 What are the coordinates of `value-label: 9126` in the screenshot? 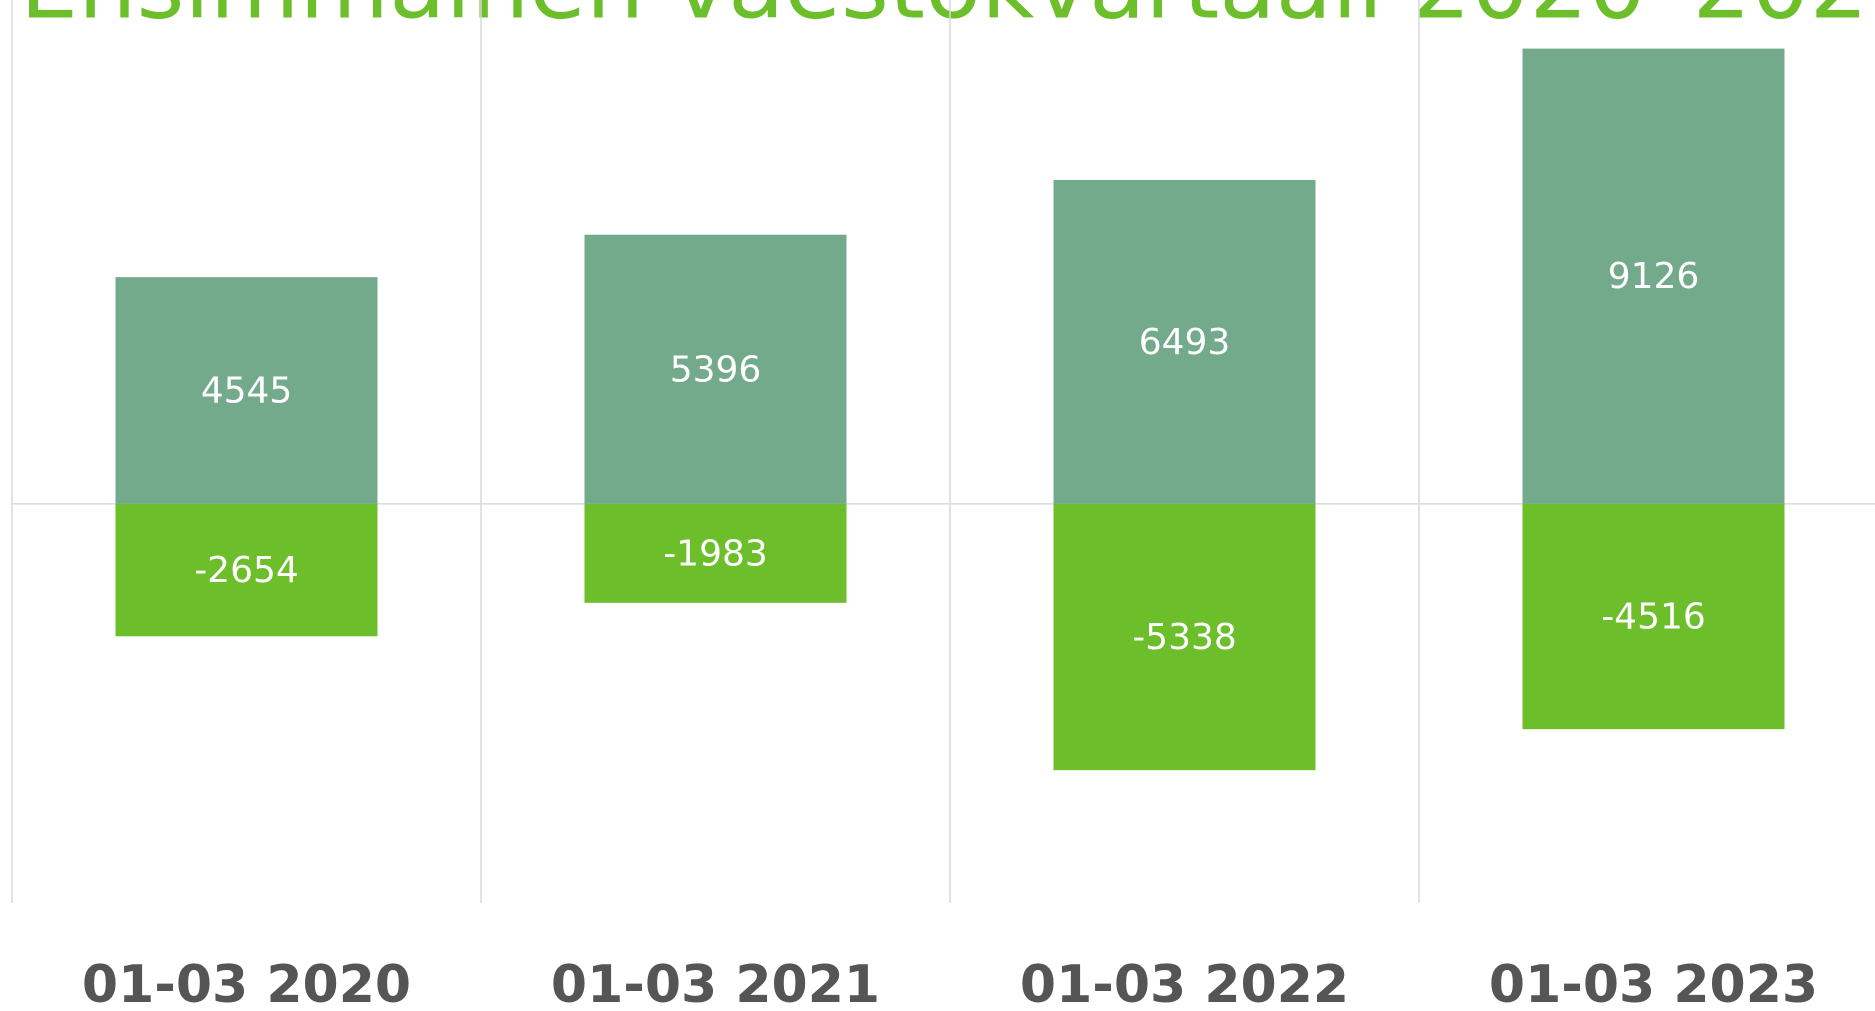 It's located at (1654, 276).